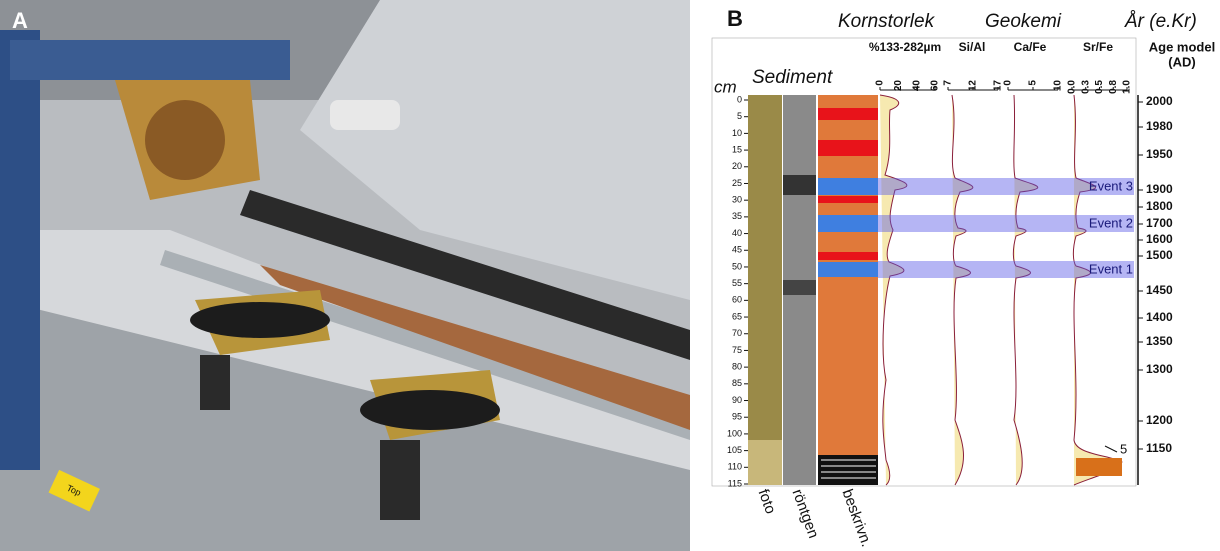  What do you see at coordinates (737, 266) in the screenshot?
I see `depth-tick-label: 50` at bounding box center [737, 266].